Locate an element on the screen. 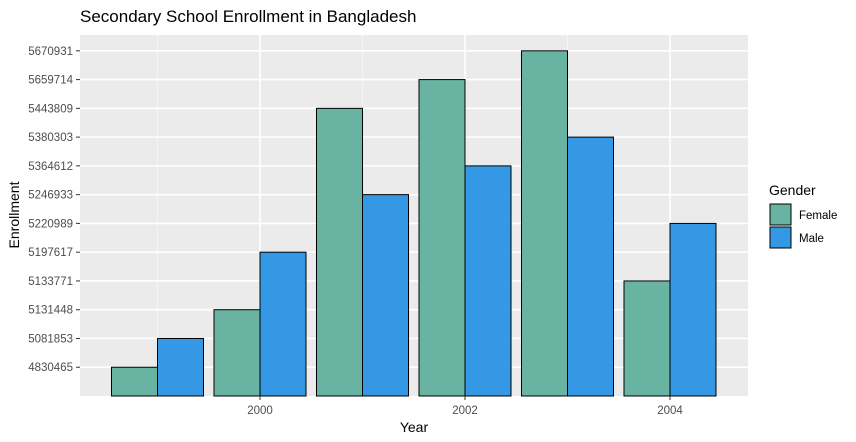 This screenshot has height=442, width=856. bar-male-2004 is located at coordinates (693, 309).